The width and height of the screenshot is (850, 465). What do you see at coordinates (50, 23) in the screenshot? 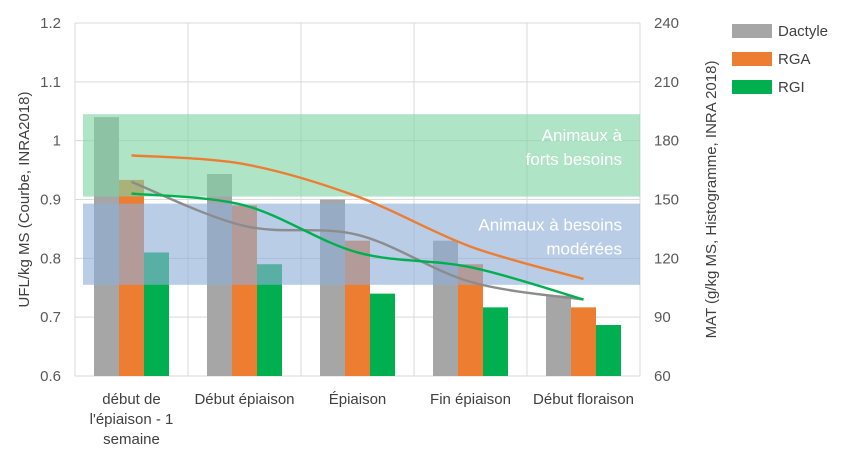
I see `left-tick-label: 1.2` at bounding box center [50, 23].